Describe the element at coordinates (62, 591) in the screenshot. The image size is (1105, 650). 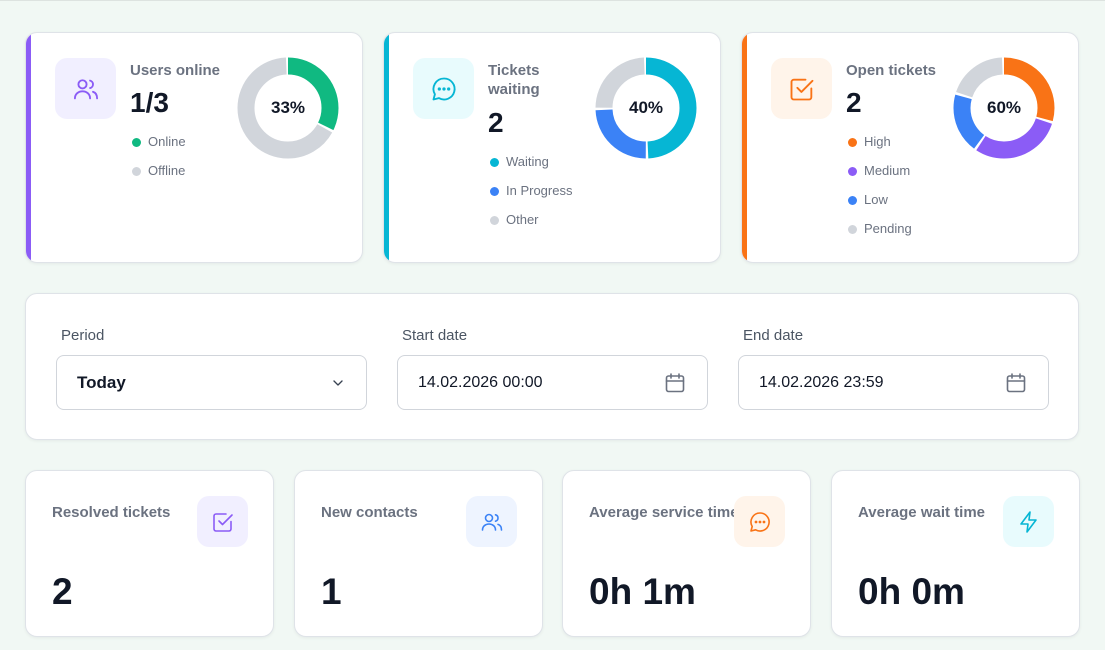
I see `metric-value: 2` at that location.